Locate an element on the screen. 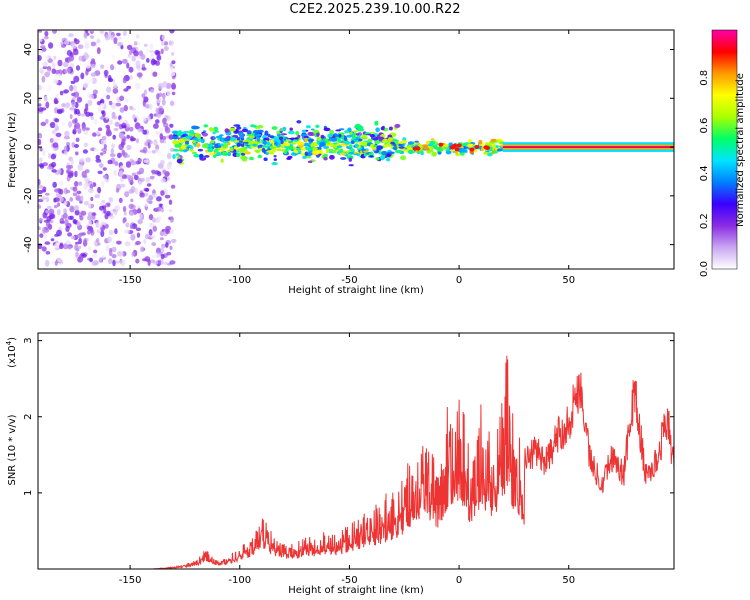 The height and width of the screenshot is (600, 750). y-tick-label: 0 is located at coordinates (28, 147).